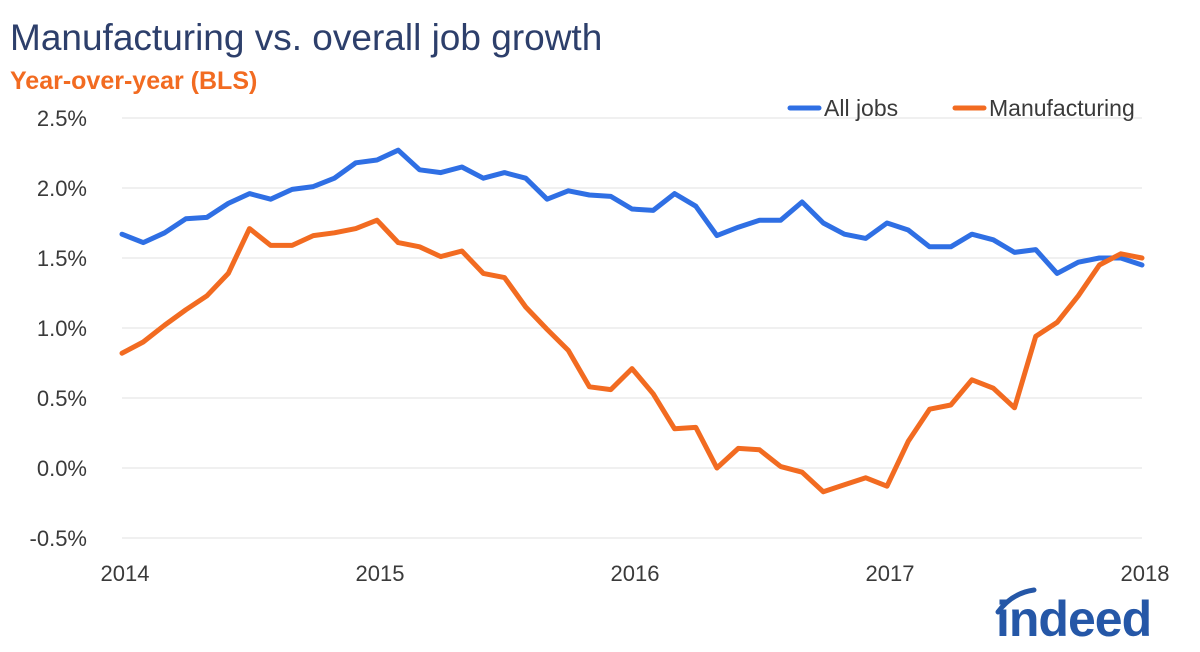 This screenshot has height=652, width=1200. Describe the element at coordinates (62, 328) in the screenshot. I see `y-tick-label: 1.0%` at that location.